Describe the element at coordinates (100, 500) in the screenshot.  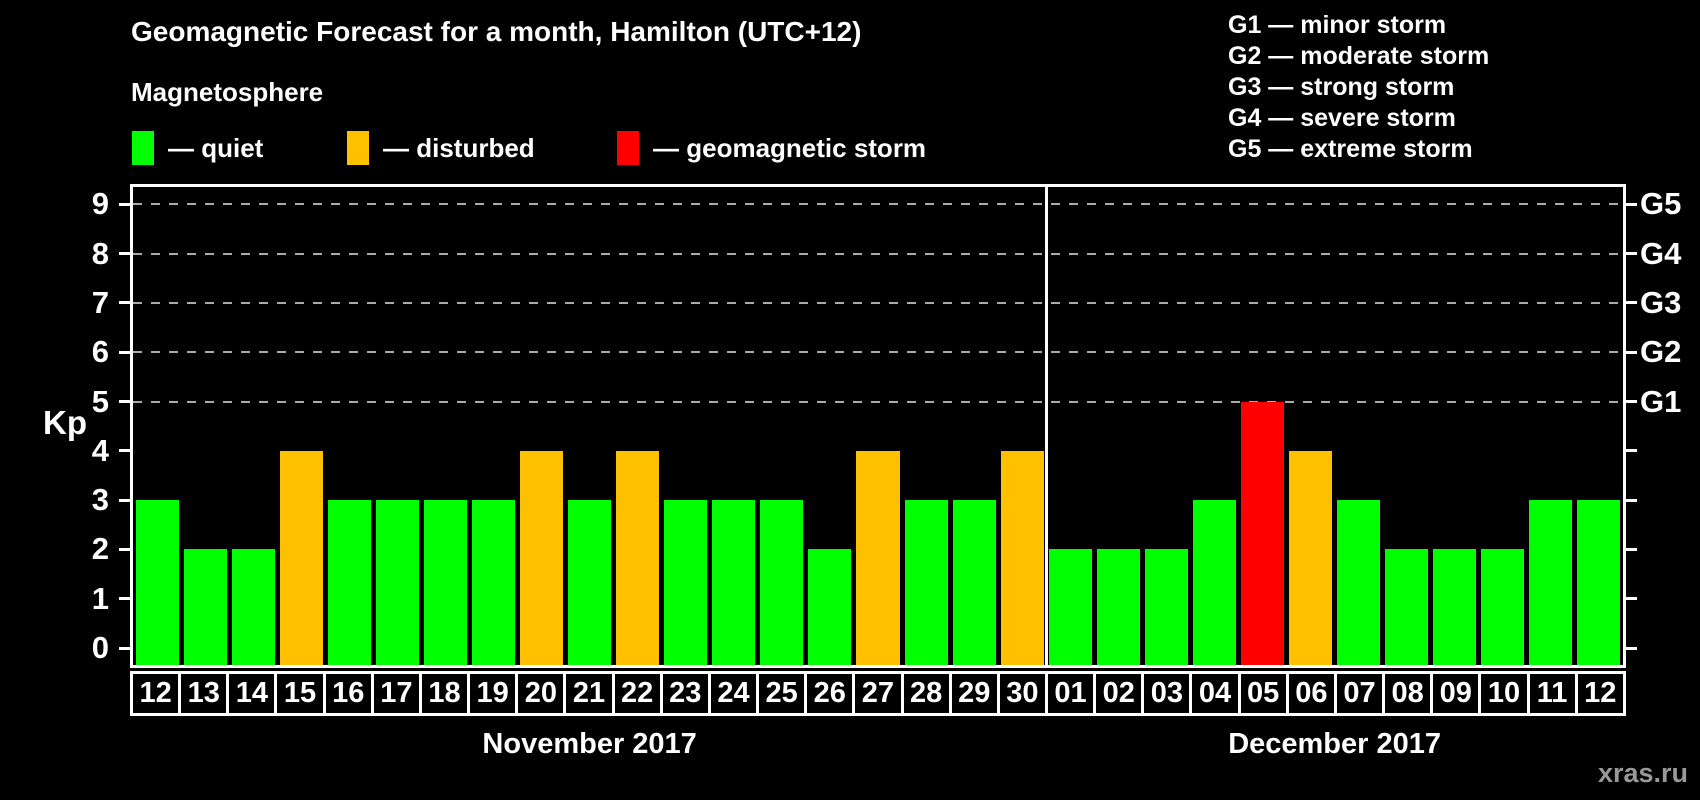
I see `y-tick-label: 3` at that location.